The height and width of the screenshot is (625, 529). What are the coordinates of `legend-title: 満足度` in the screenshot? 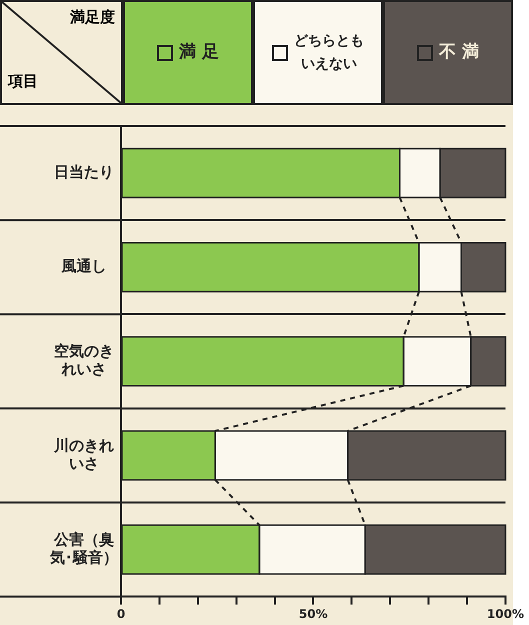 It's located at (92, 17).